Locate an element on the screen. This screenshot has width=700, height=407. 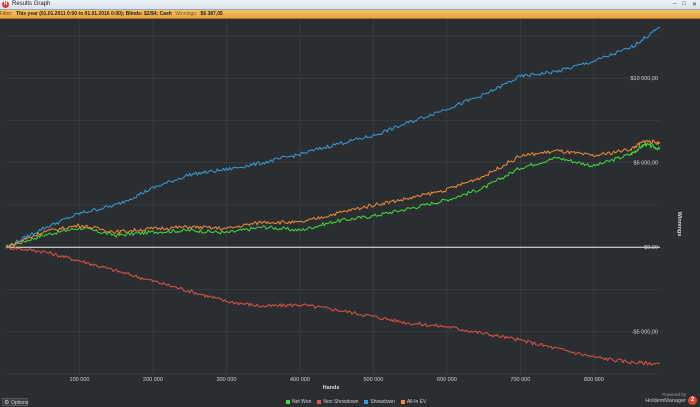
winnings-value: $6 387,05 is located at coordinates (211, 14).